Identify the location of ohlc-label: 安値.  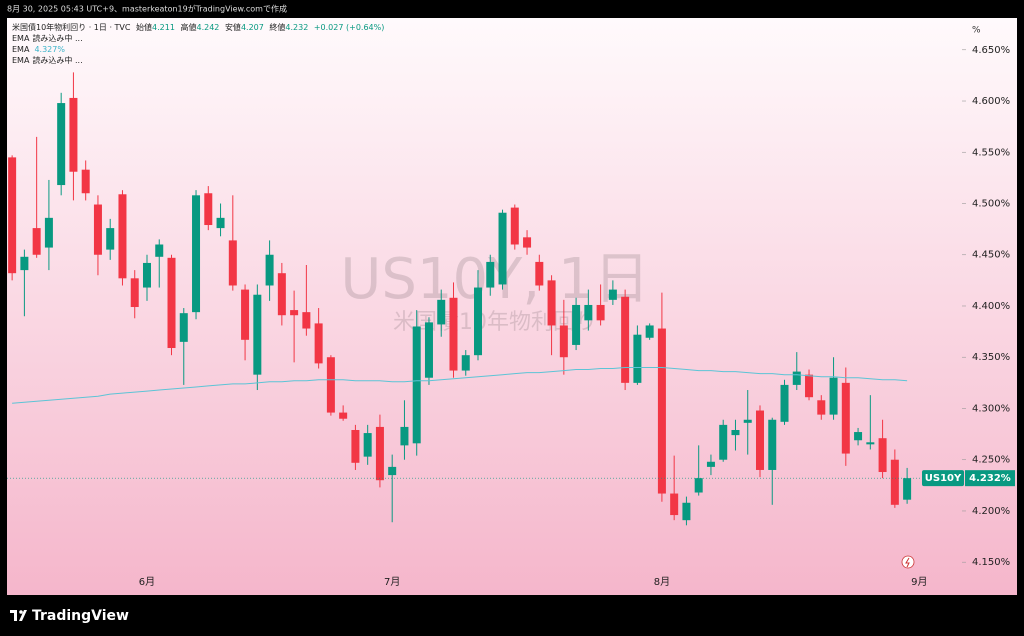
(233, 27).